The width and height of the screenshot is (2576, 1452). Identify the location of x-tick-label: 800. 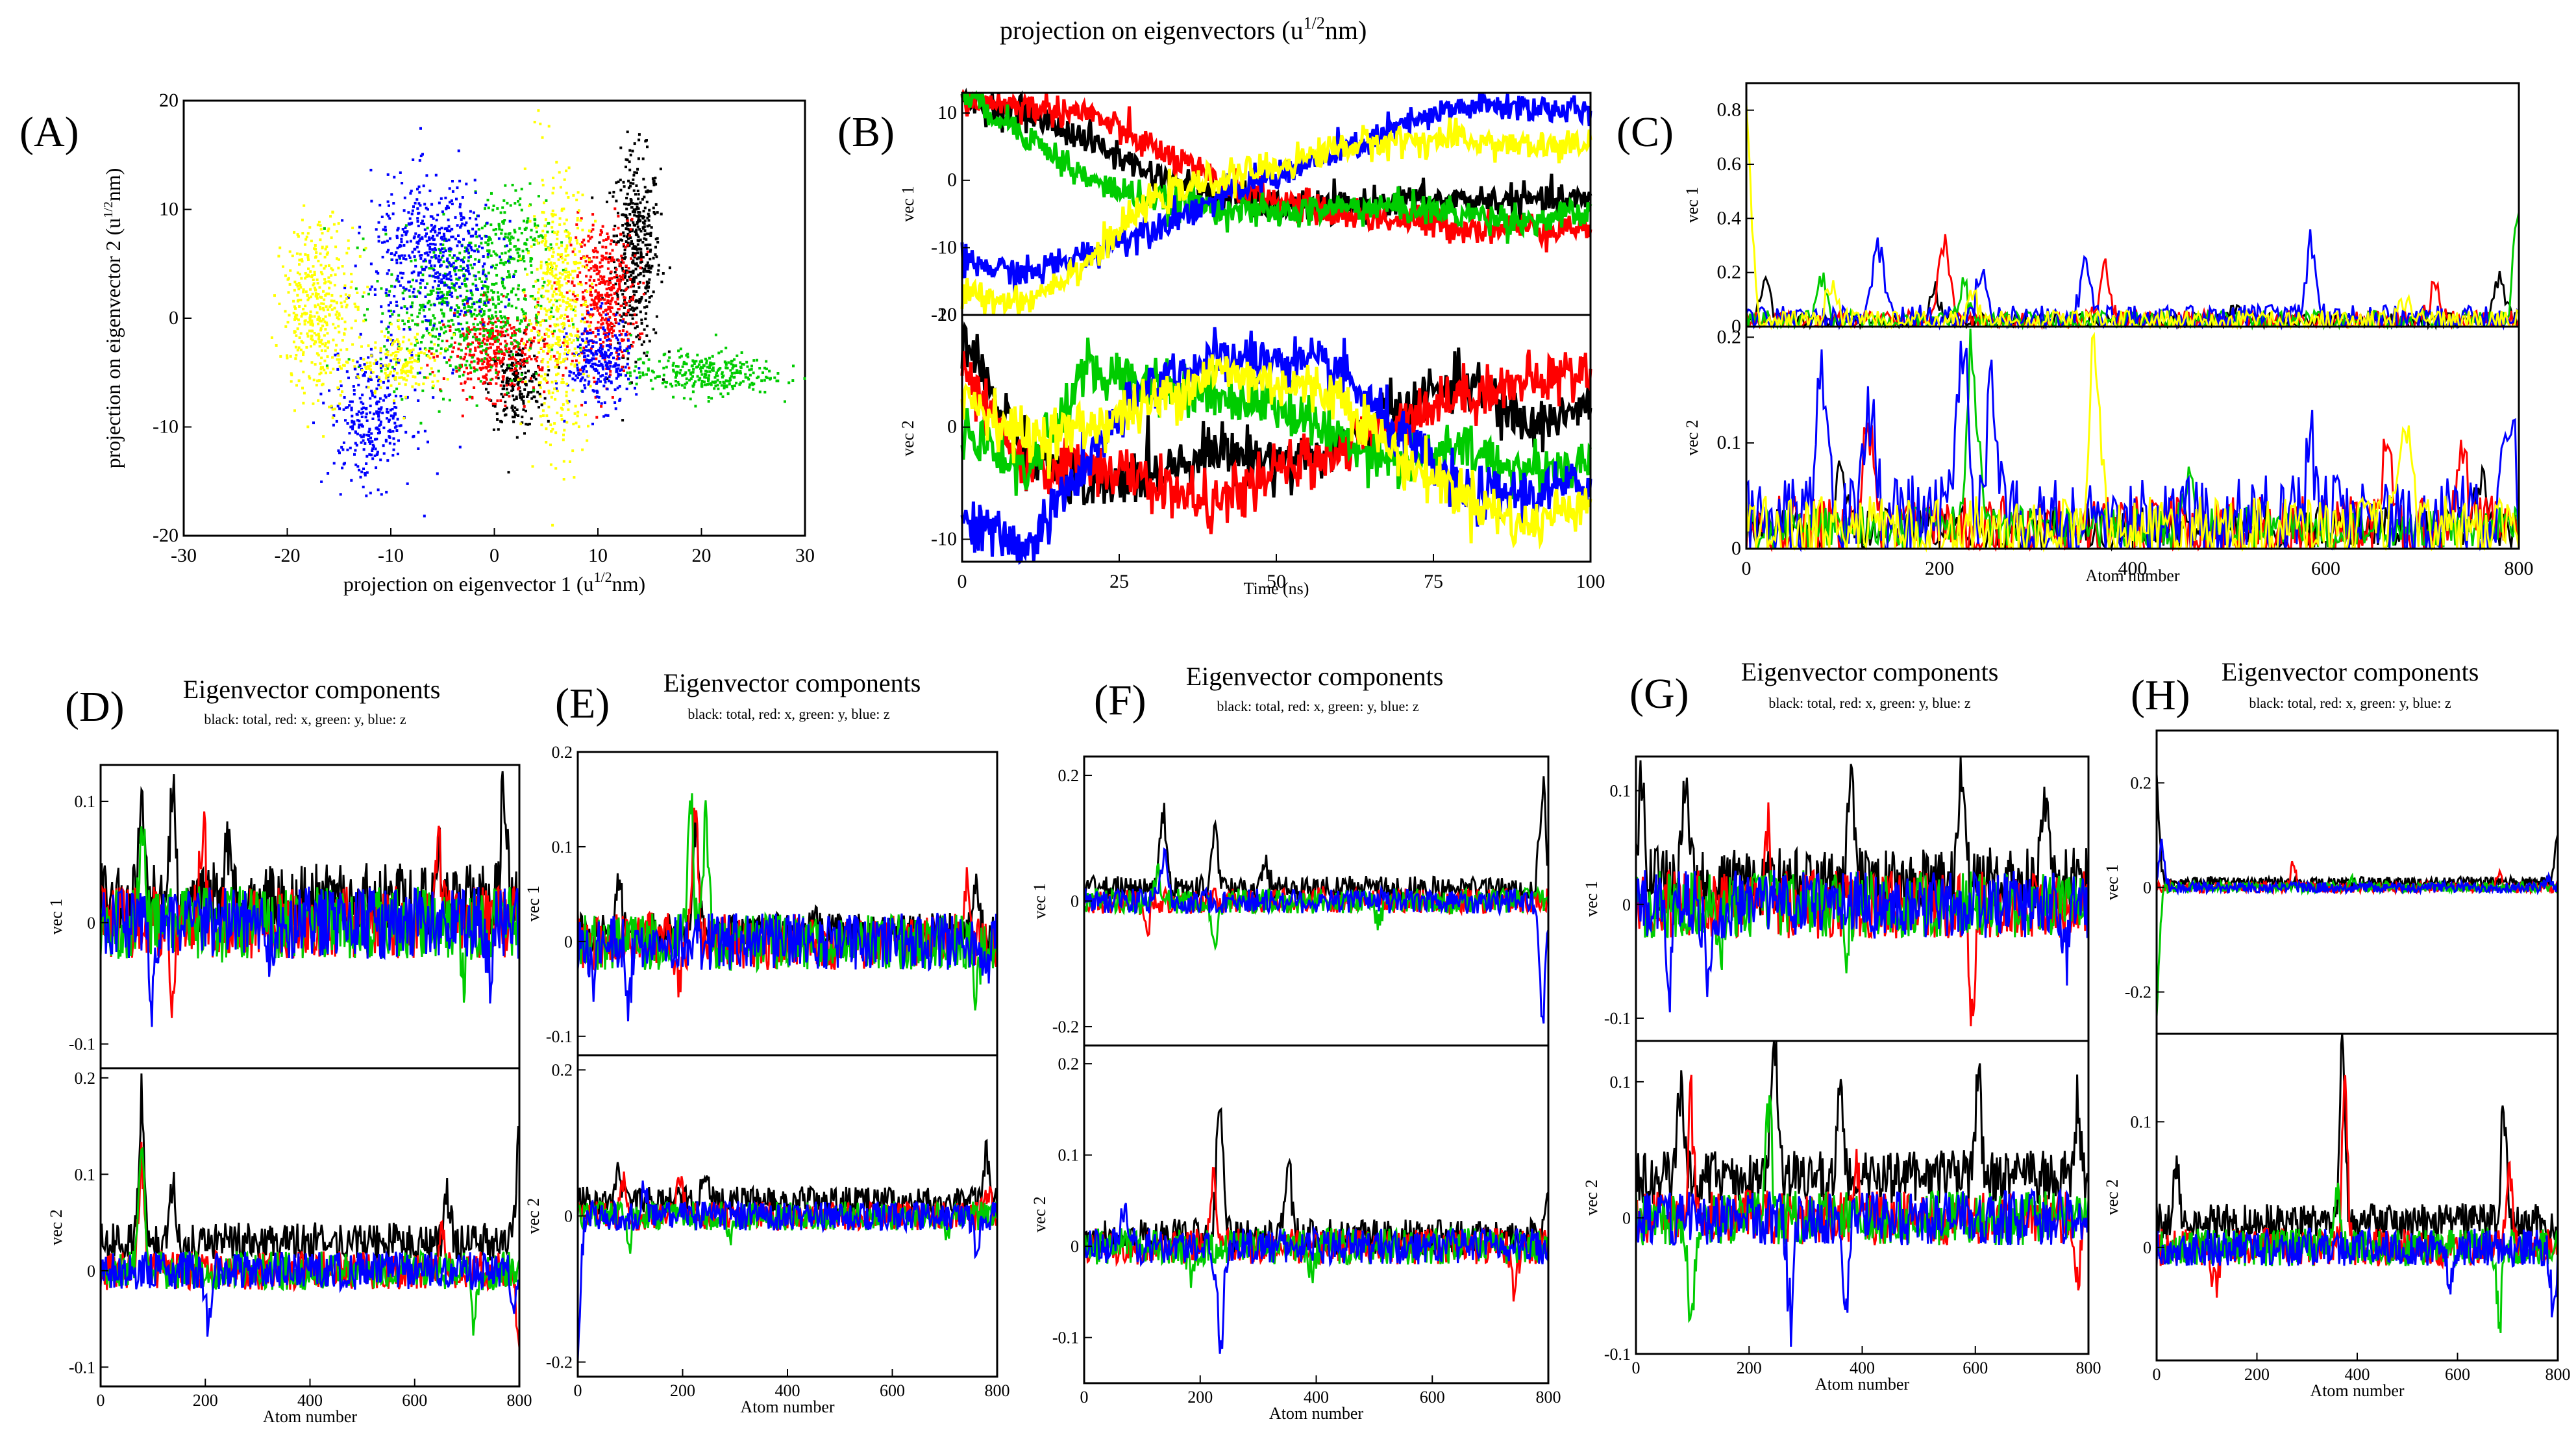
(2519, 568).